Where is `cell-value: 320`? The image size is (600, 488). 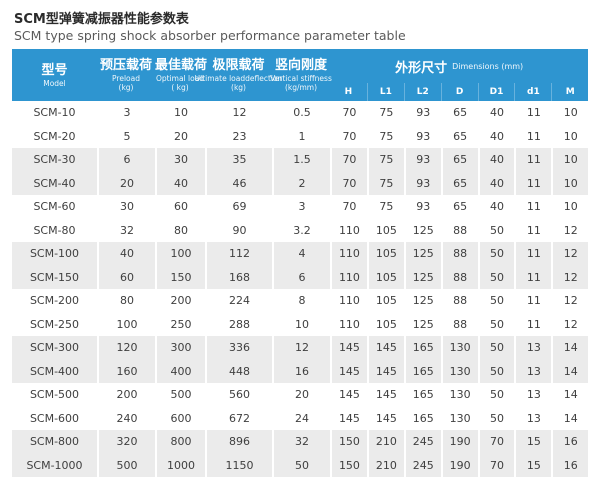
cell-value: 320 is located at coordinates (126, 442).